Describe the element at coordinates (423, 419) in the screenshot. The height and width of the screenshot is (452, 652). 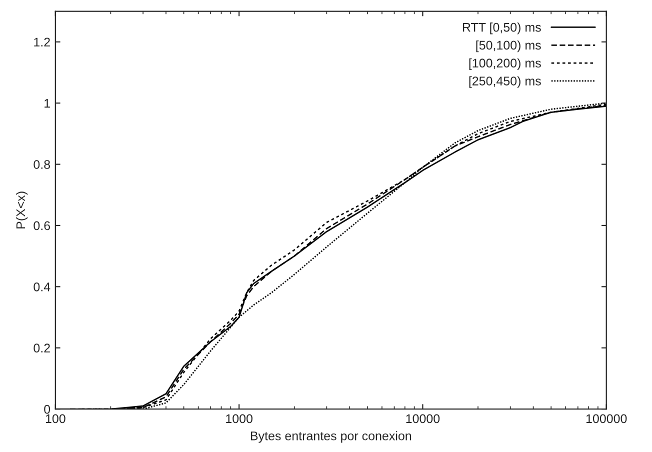
I see `x-tick-label: 10000` at that location.